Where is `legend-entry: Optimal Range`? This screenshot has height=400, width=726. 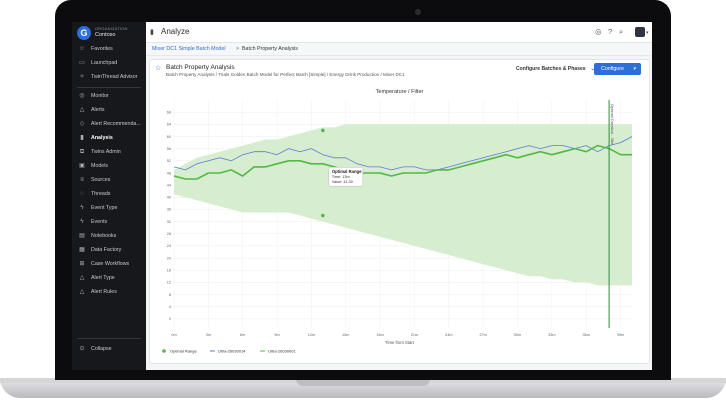 legend-entry: Optimal Range is located at coordinates (183, 351).